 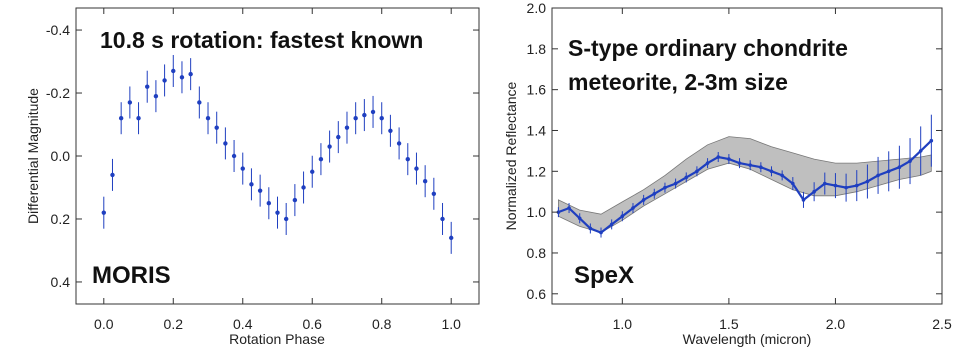 I want to click on left-x-tick-label: 0.6, so click(x=313, y=324).